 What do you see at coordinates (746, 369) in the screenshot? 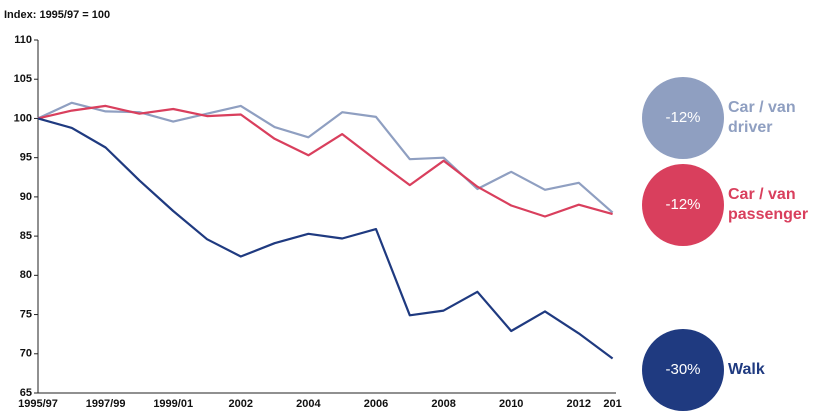
I see `legend-label: Walk` at bounding box center [746, 369].